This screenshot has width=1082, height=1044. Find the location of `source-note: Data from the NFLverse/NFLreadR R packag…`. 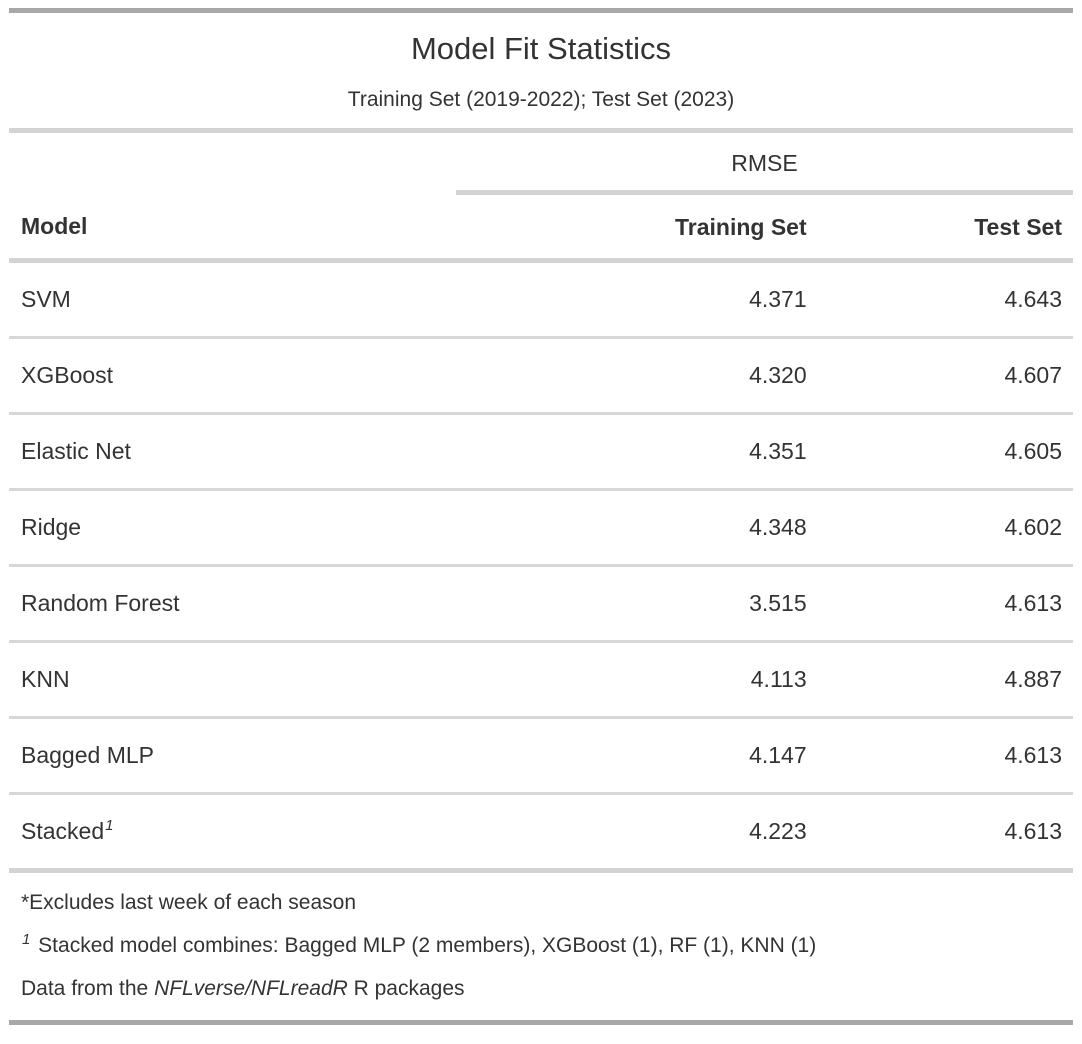

source-note: Data from the NFLverse/NFLreadR R packag… is located at coordinates (541, 988).